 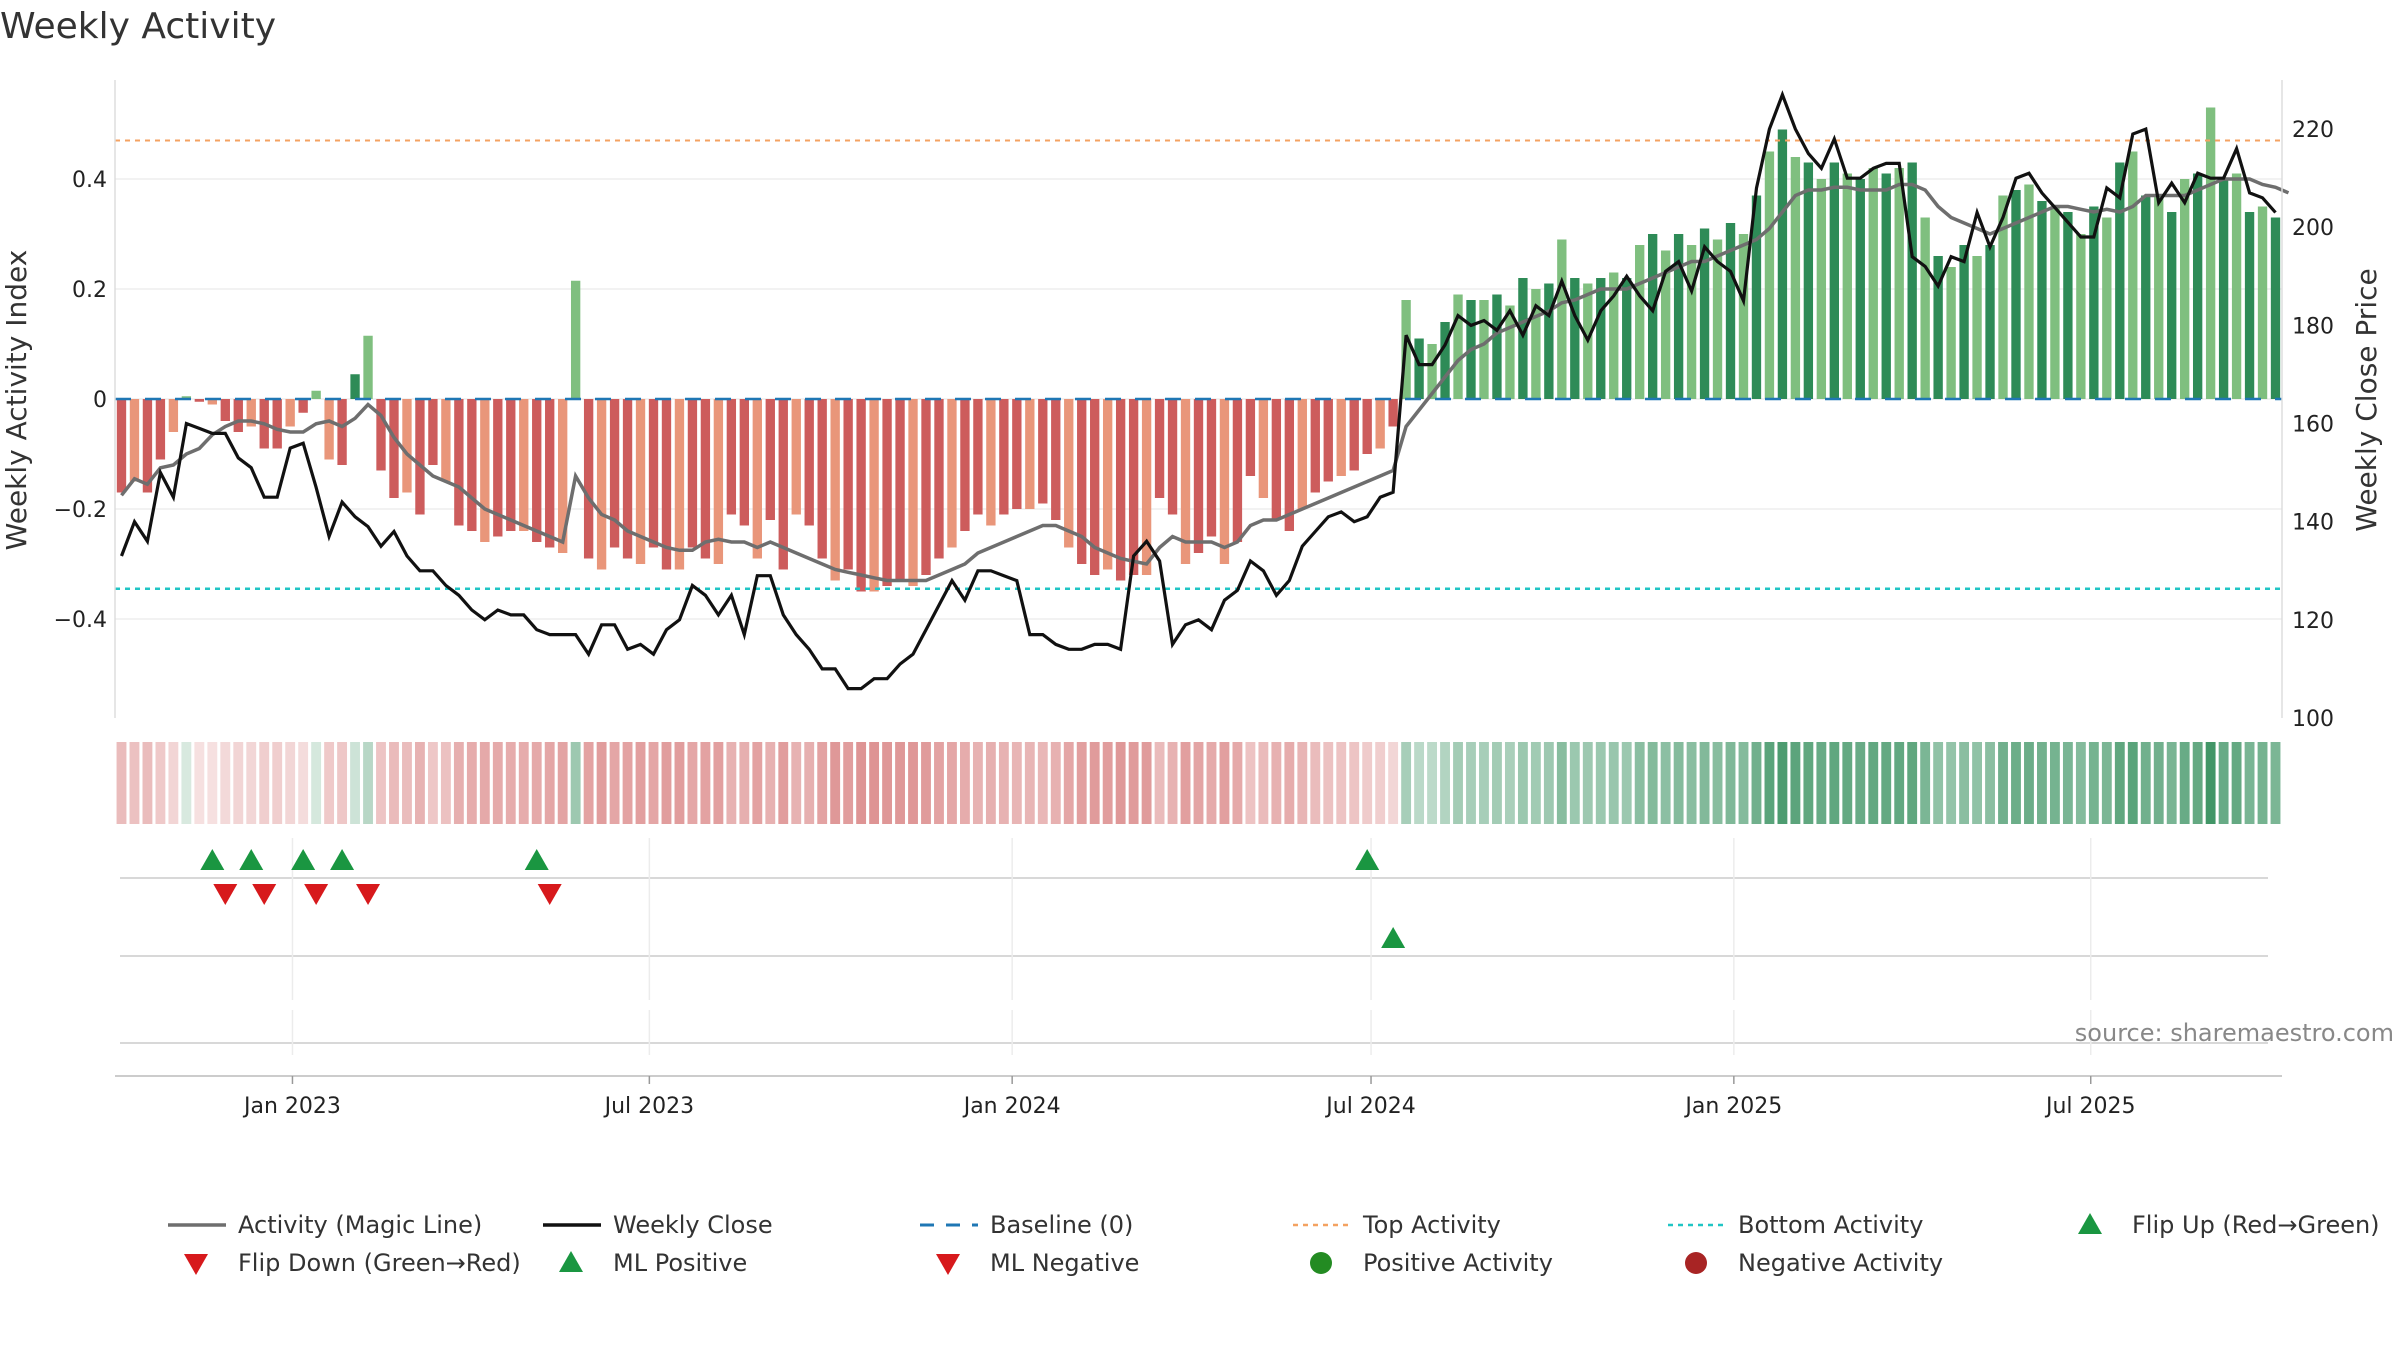 I want to click on y2-tick-label: 160, so click(x=2313, y=425).